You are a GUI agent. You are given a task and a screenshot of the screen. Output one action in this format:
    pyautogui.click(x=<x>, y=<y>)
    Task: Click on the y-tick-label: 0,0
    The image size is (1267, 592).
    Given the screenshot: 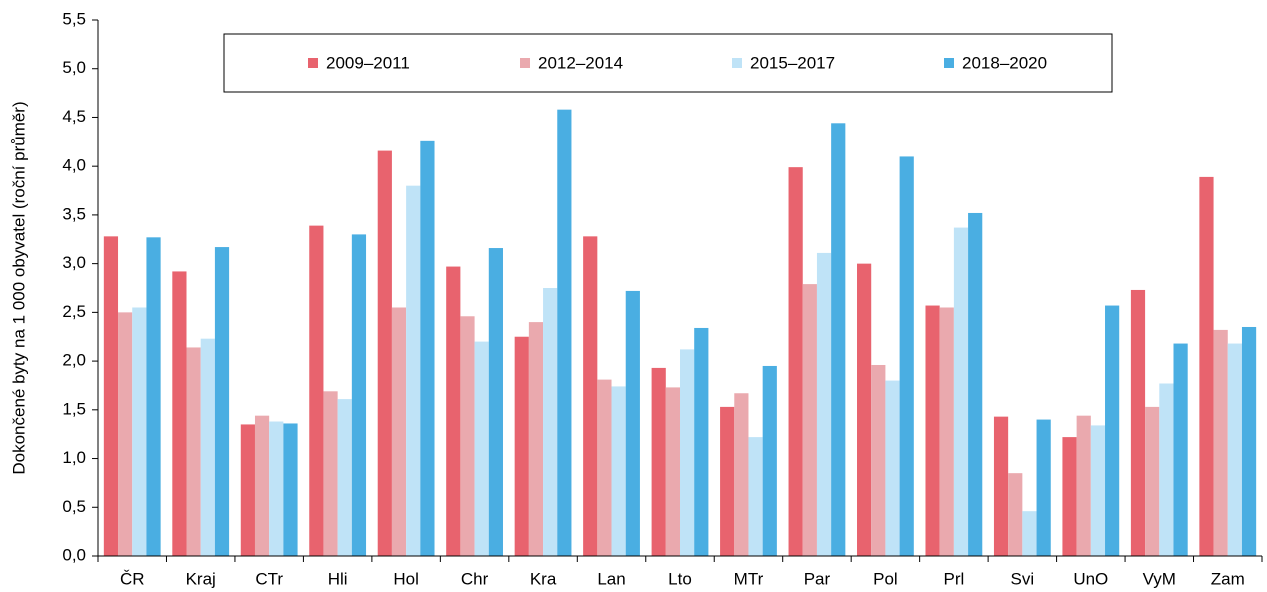 What is the action you would take?
    pyautogui.click(x=74, y=554)
    